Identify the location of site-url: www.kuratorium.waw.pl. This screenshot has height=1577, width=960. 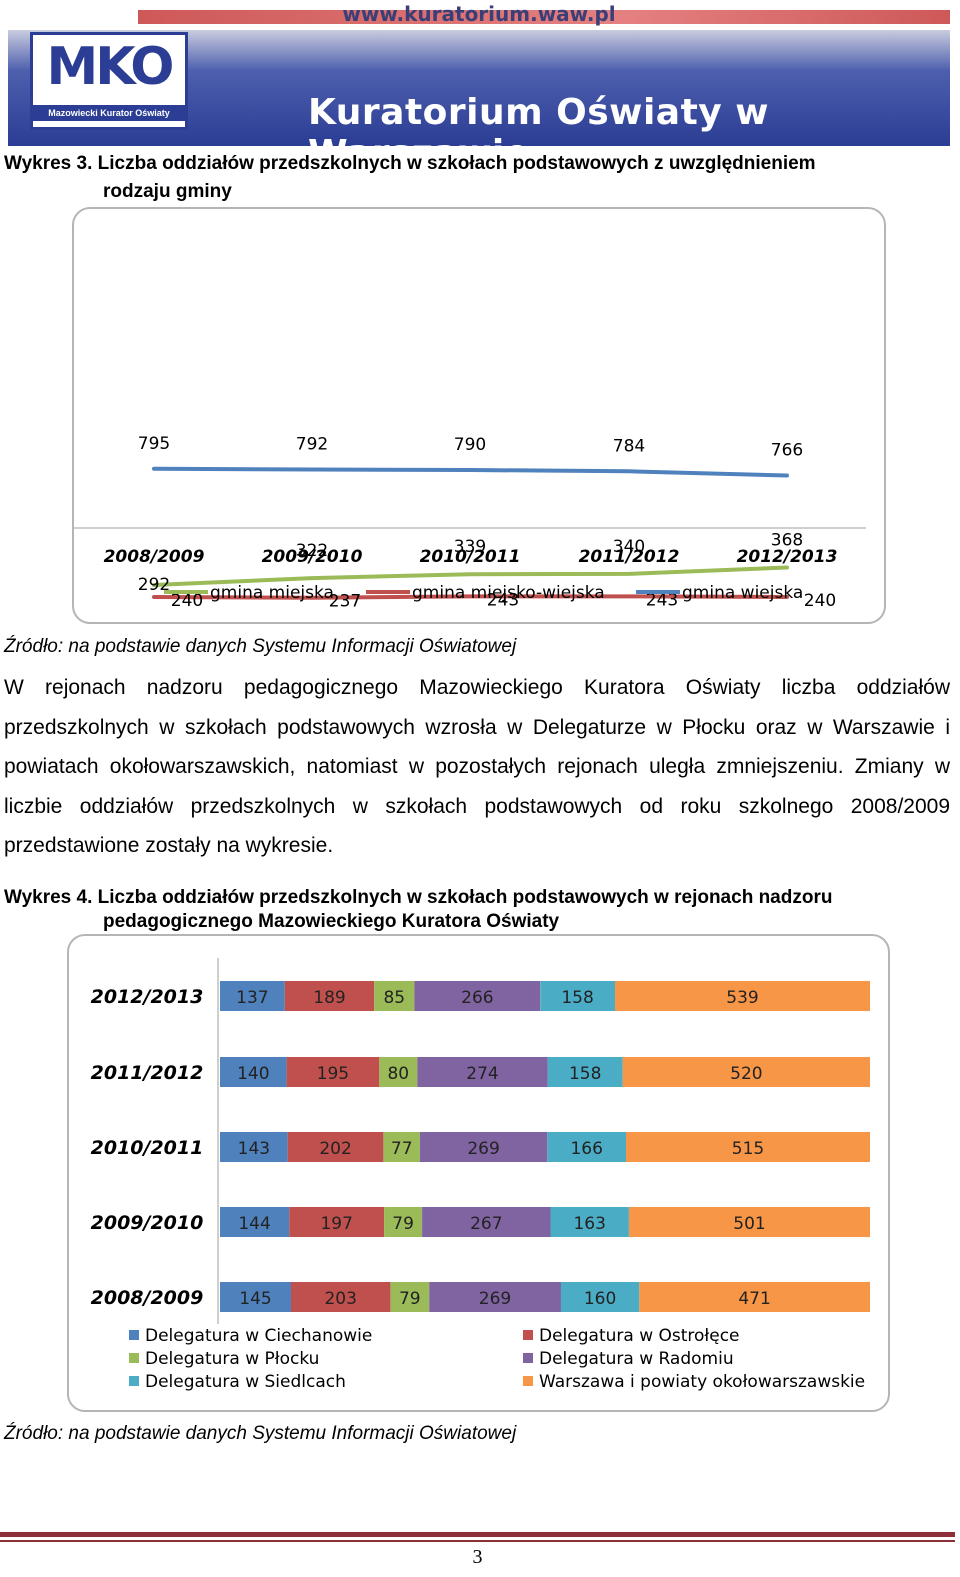
(479, 14).